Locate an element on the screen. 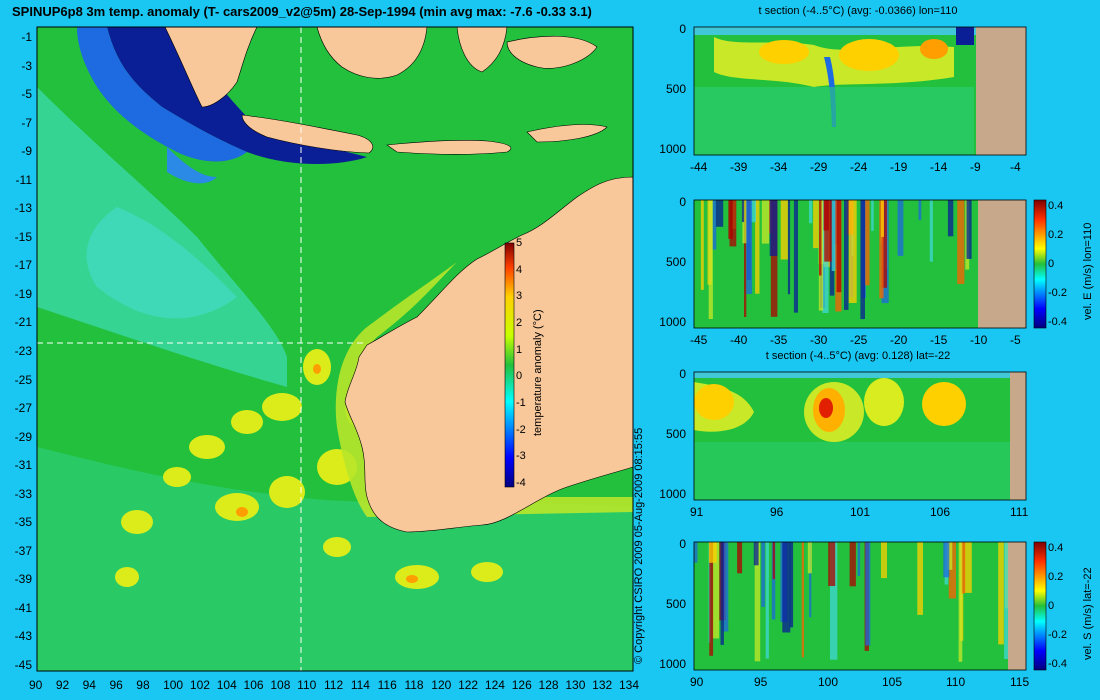 The height and width of the screenshot is (700, 1100). sumatra is located at coordinates (211, 67).